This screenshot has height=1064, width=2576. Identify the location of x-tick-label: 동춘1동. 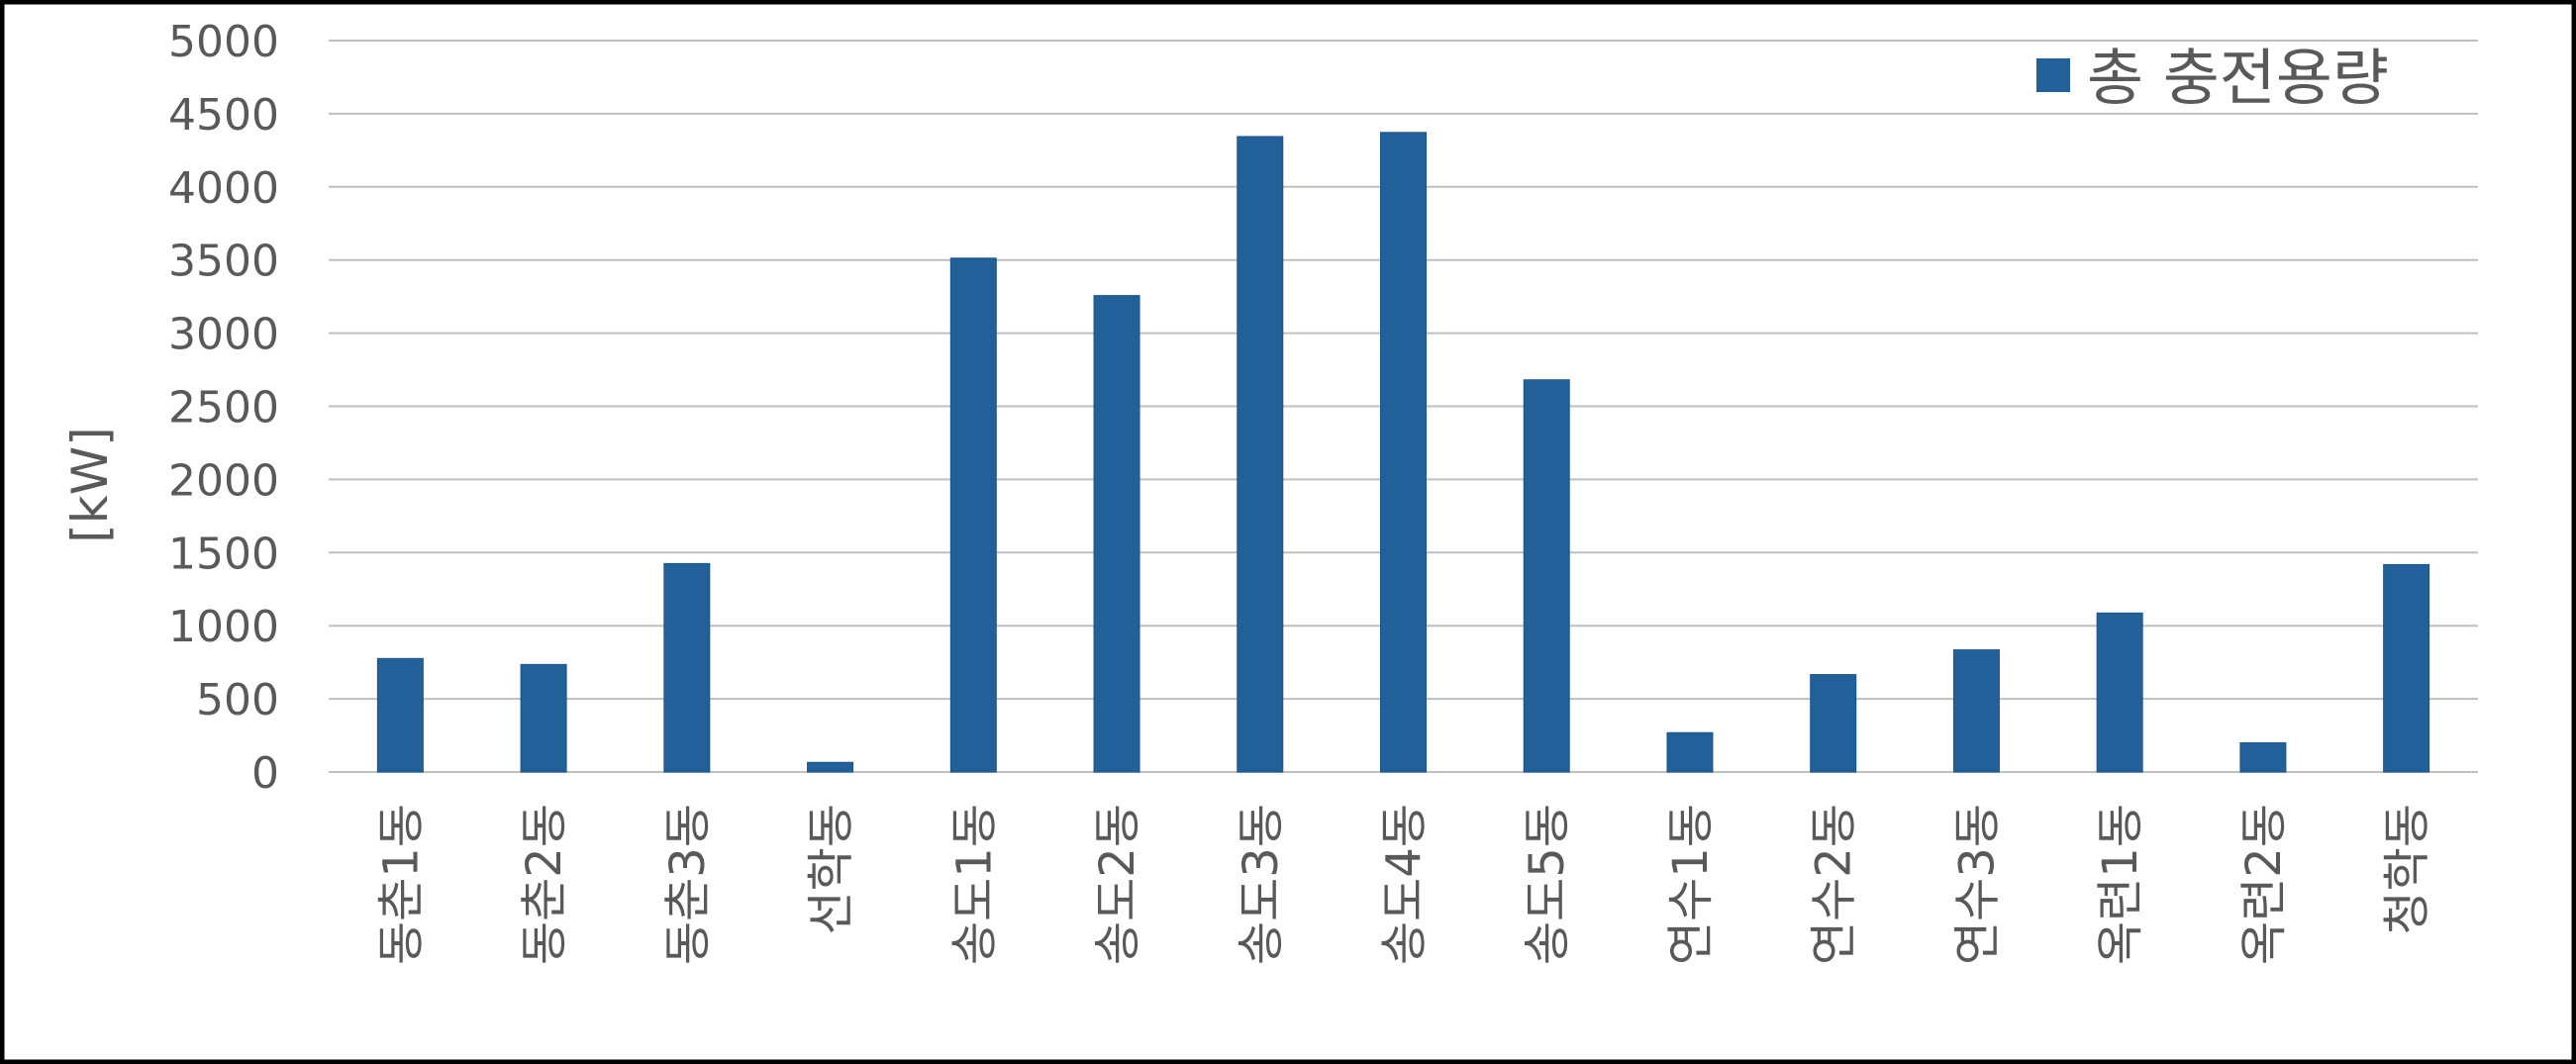
(401, 885).